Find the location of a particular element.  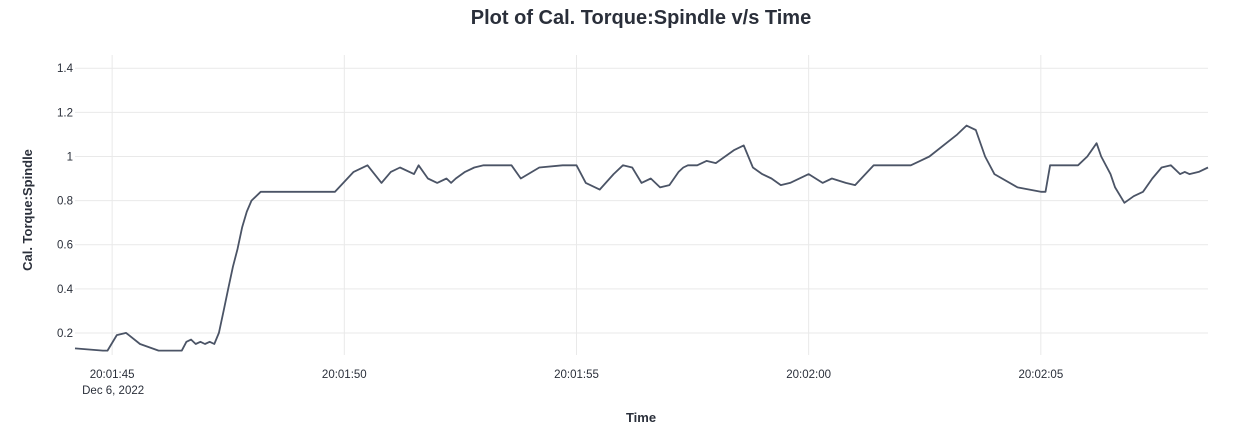

y-tick-label: 0.4 is located at coordinates (65, 290).